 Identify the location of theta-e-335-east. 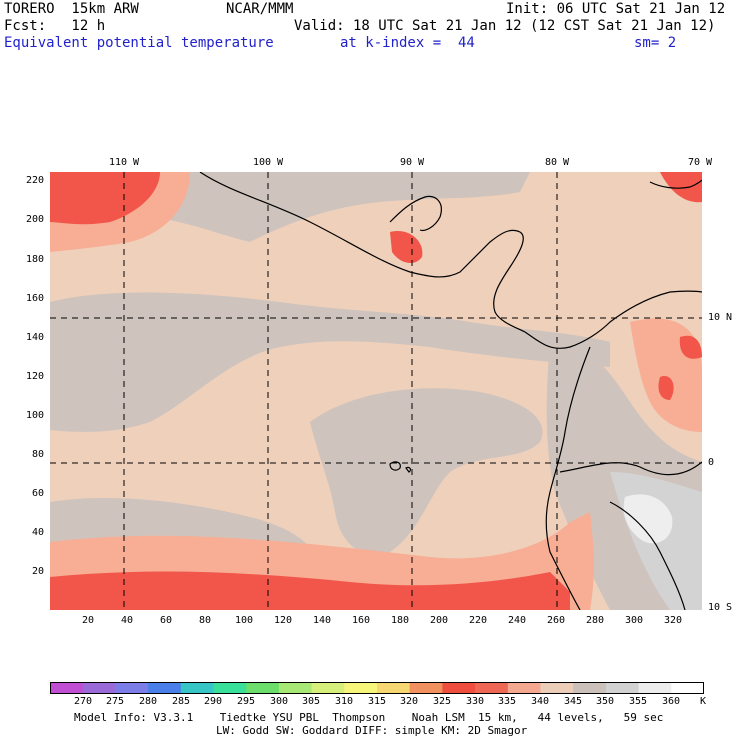
(666, 388).